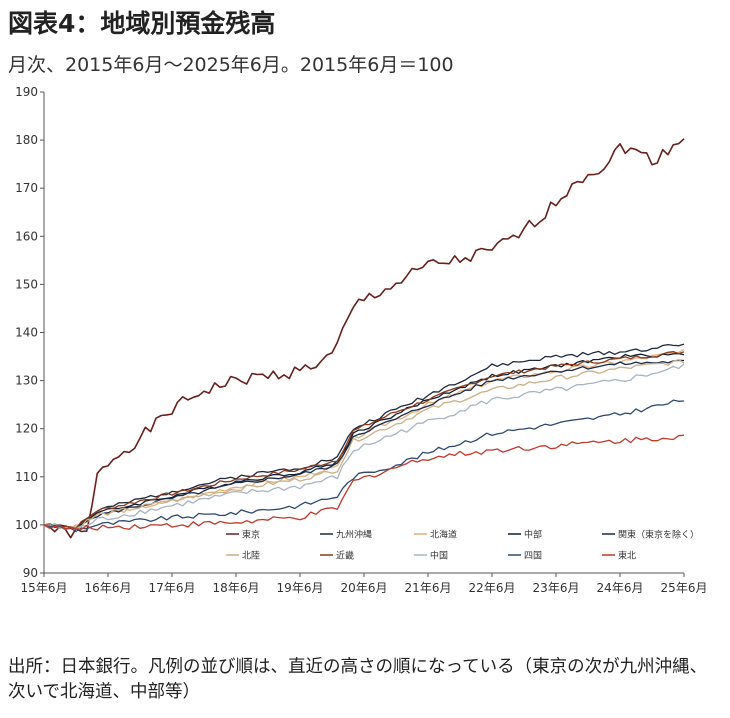 The height and width of the screenshot is (718, 730). What do you see at coordinates (26, 92) in the screenshot?
I see `y-tick-label: 190` at bounding box center [26, 92].